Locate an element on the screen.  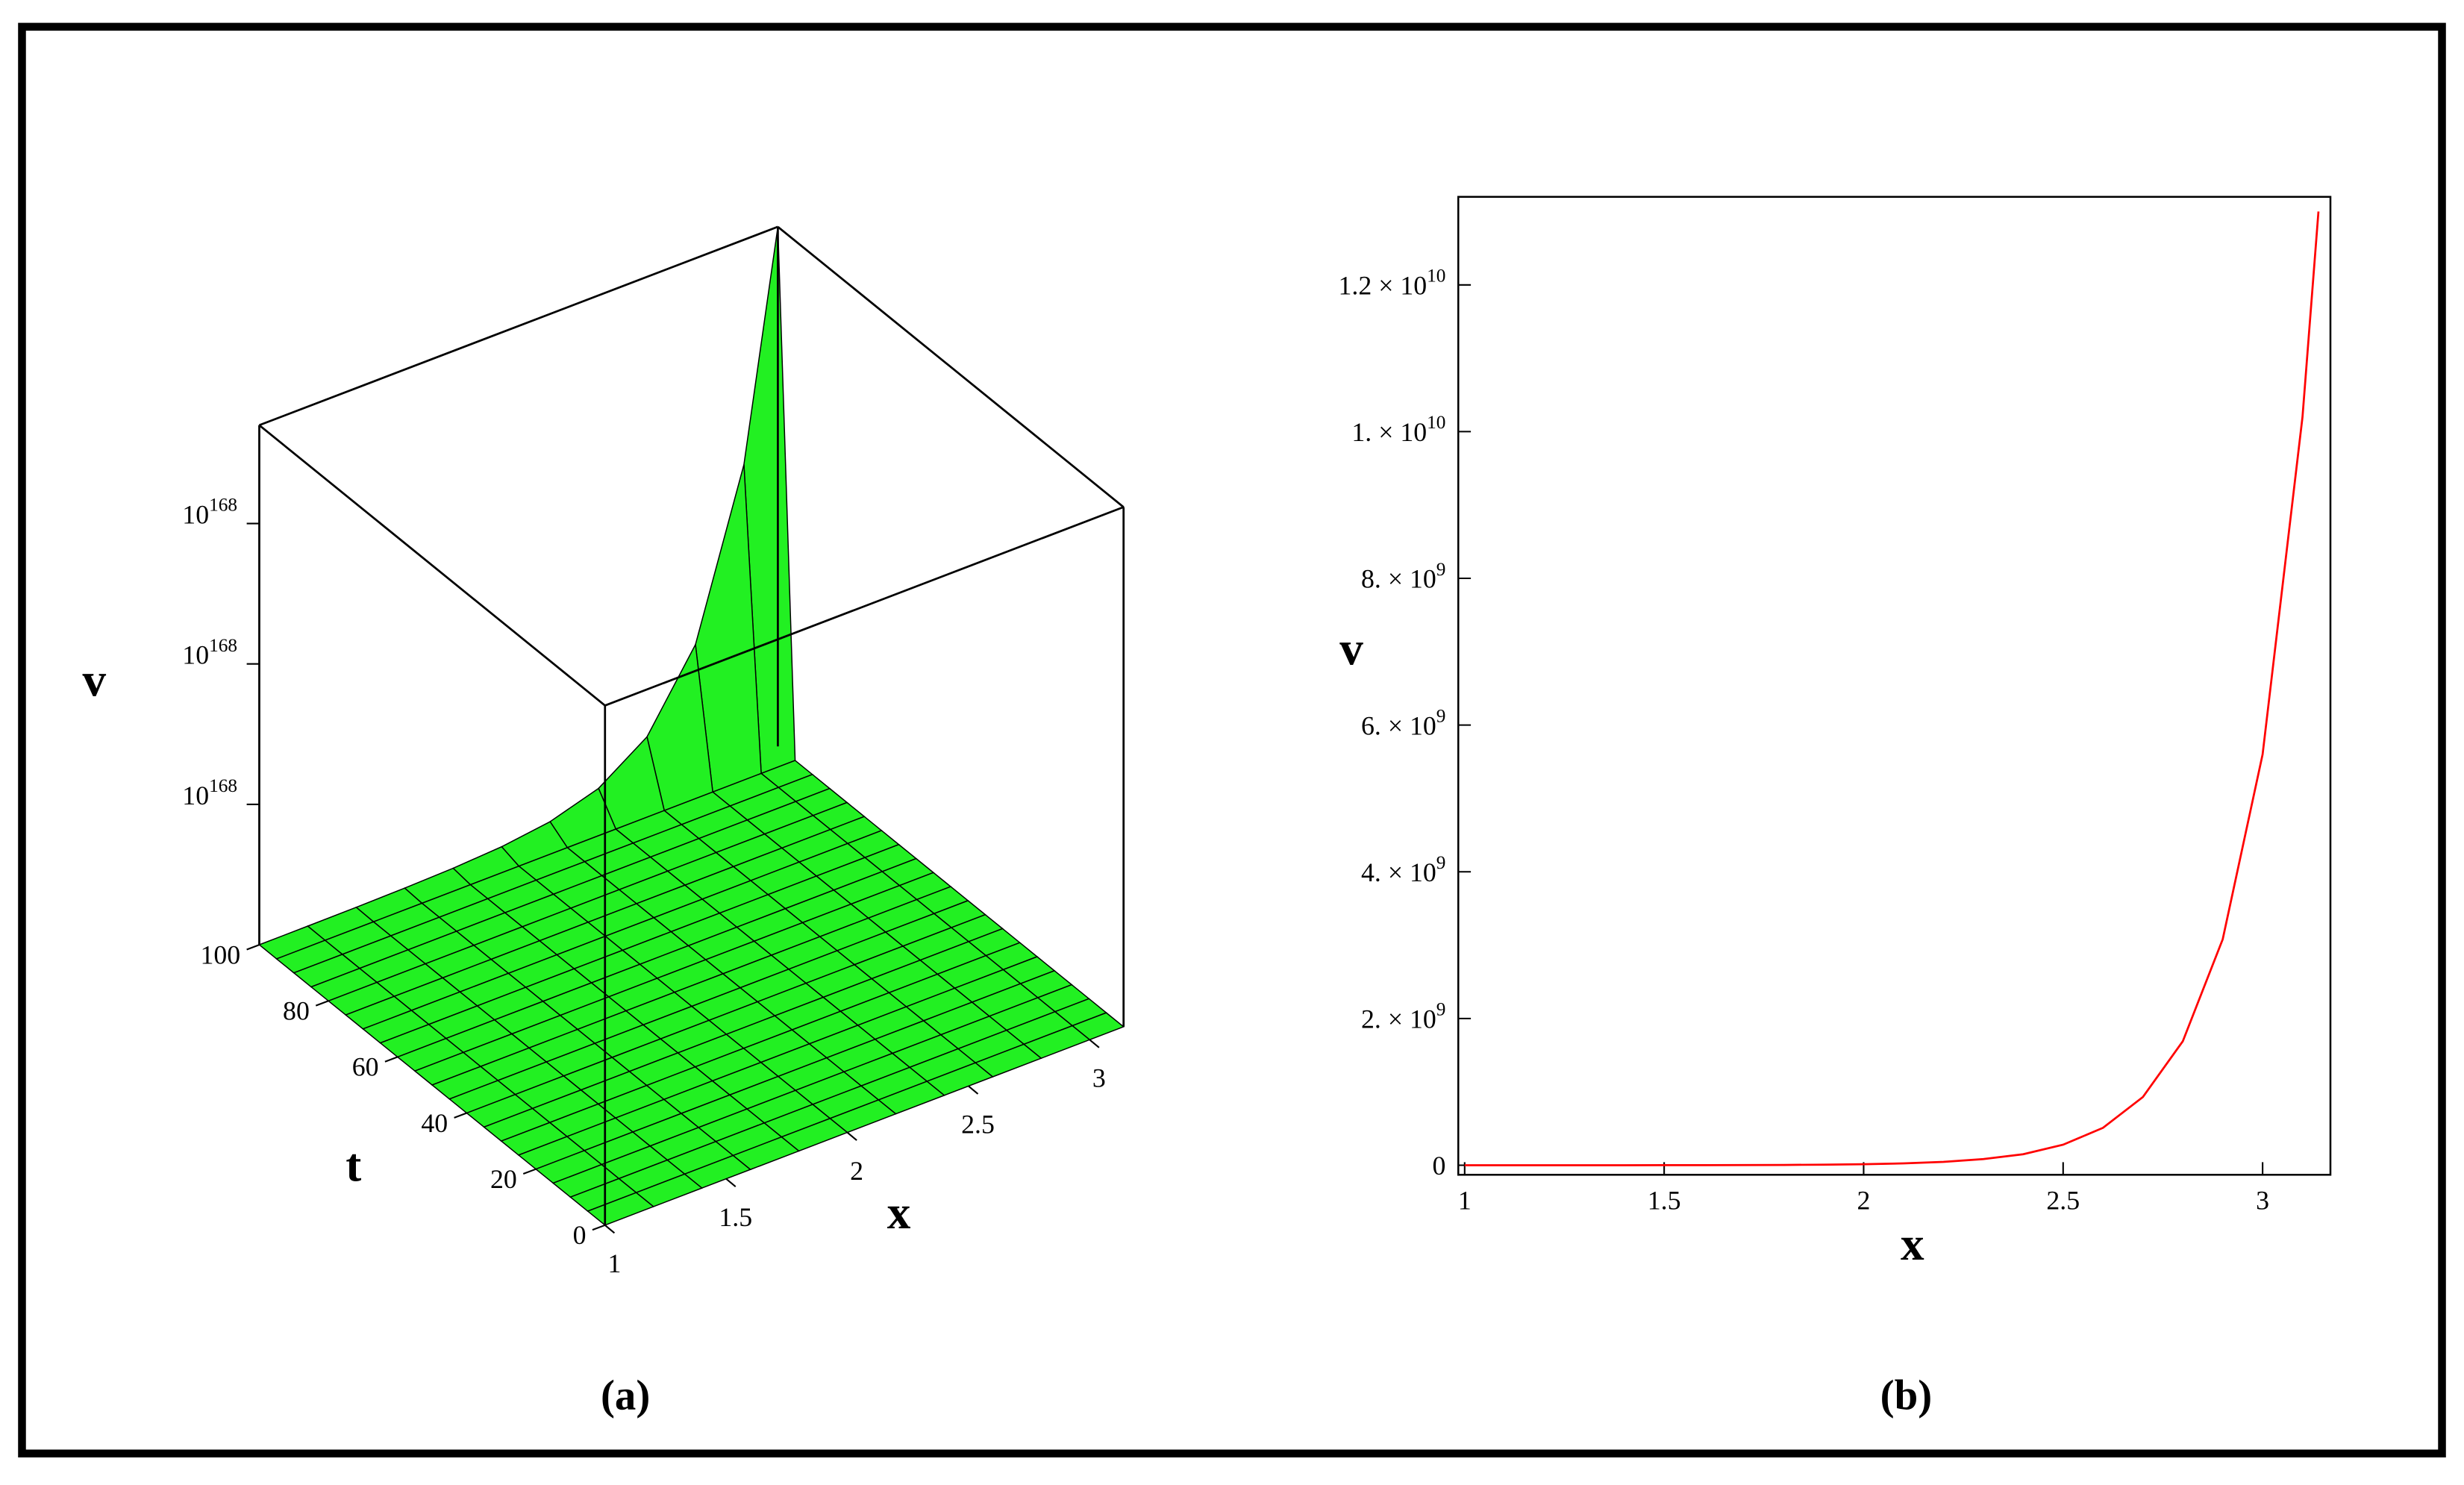
y-tick-label: 80 is located at coordinates (296, 1011).